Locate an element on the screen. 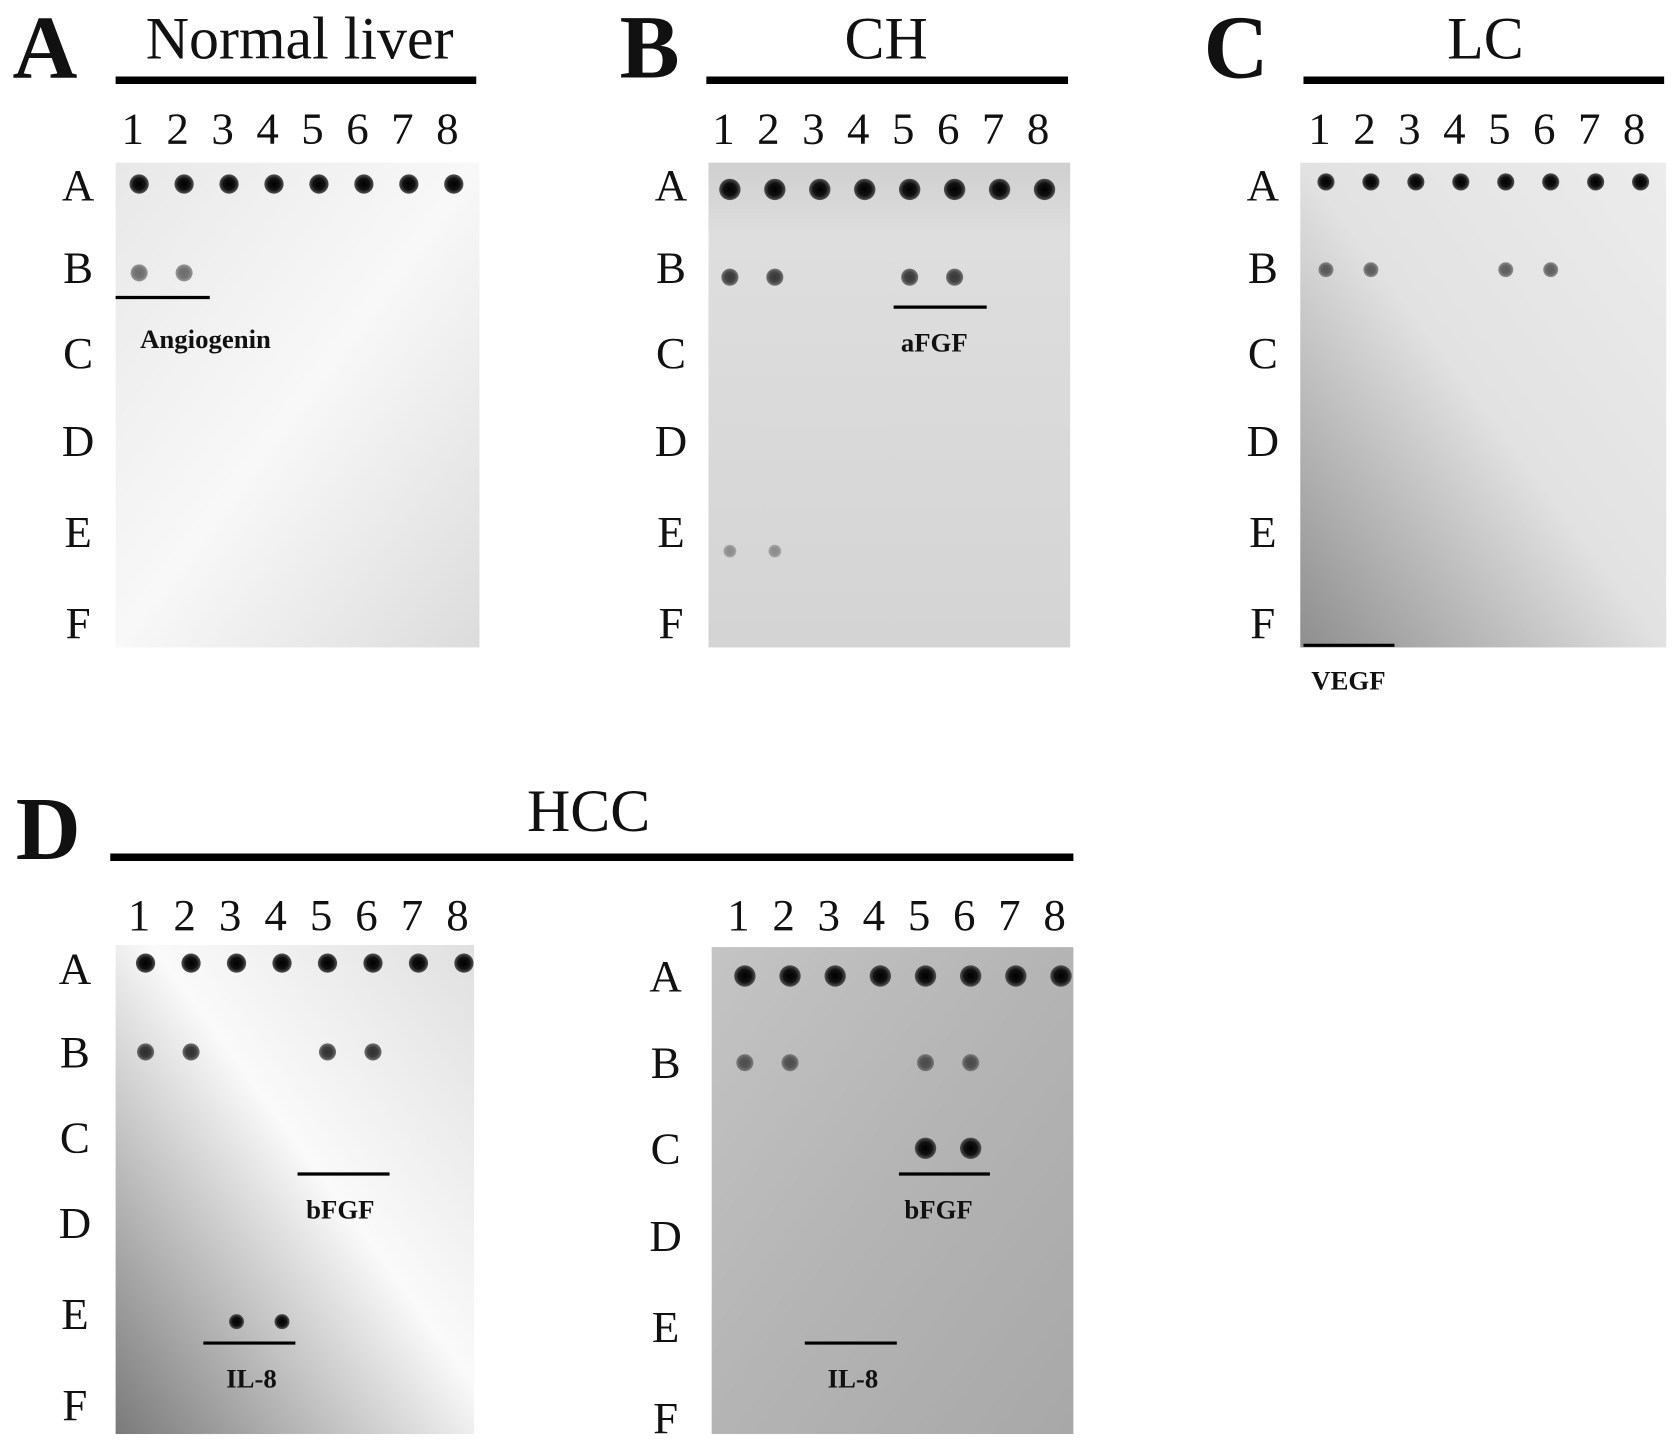  annotation-label: bFGF is located at coordinates (340, 1209).